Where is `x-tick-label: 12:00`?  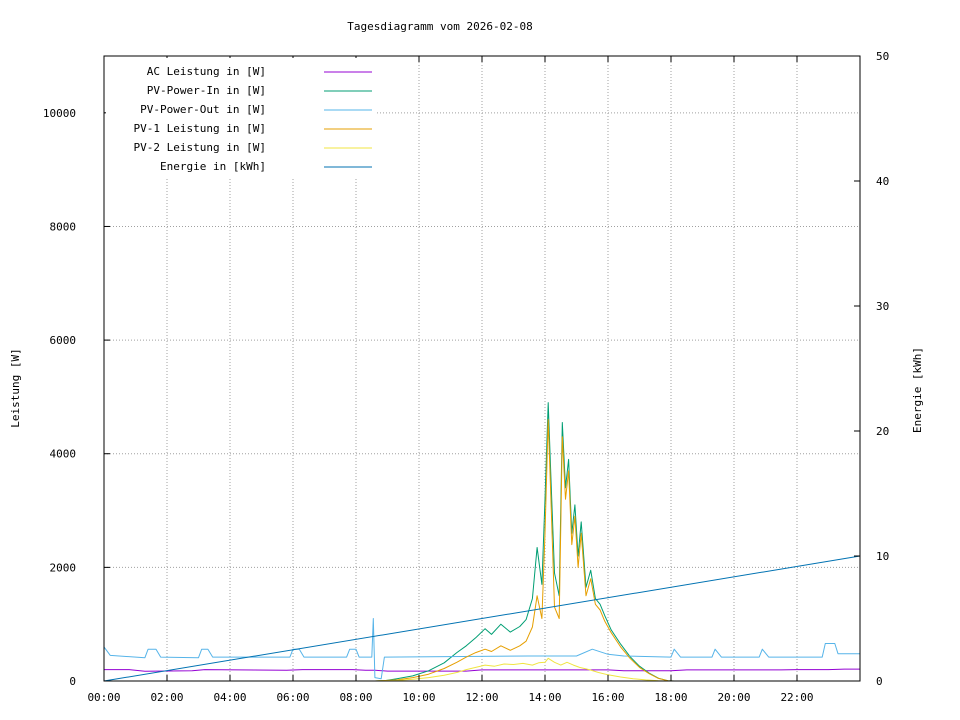 x-tick-label: 12:00 is located at coordinates (481, 697).